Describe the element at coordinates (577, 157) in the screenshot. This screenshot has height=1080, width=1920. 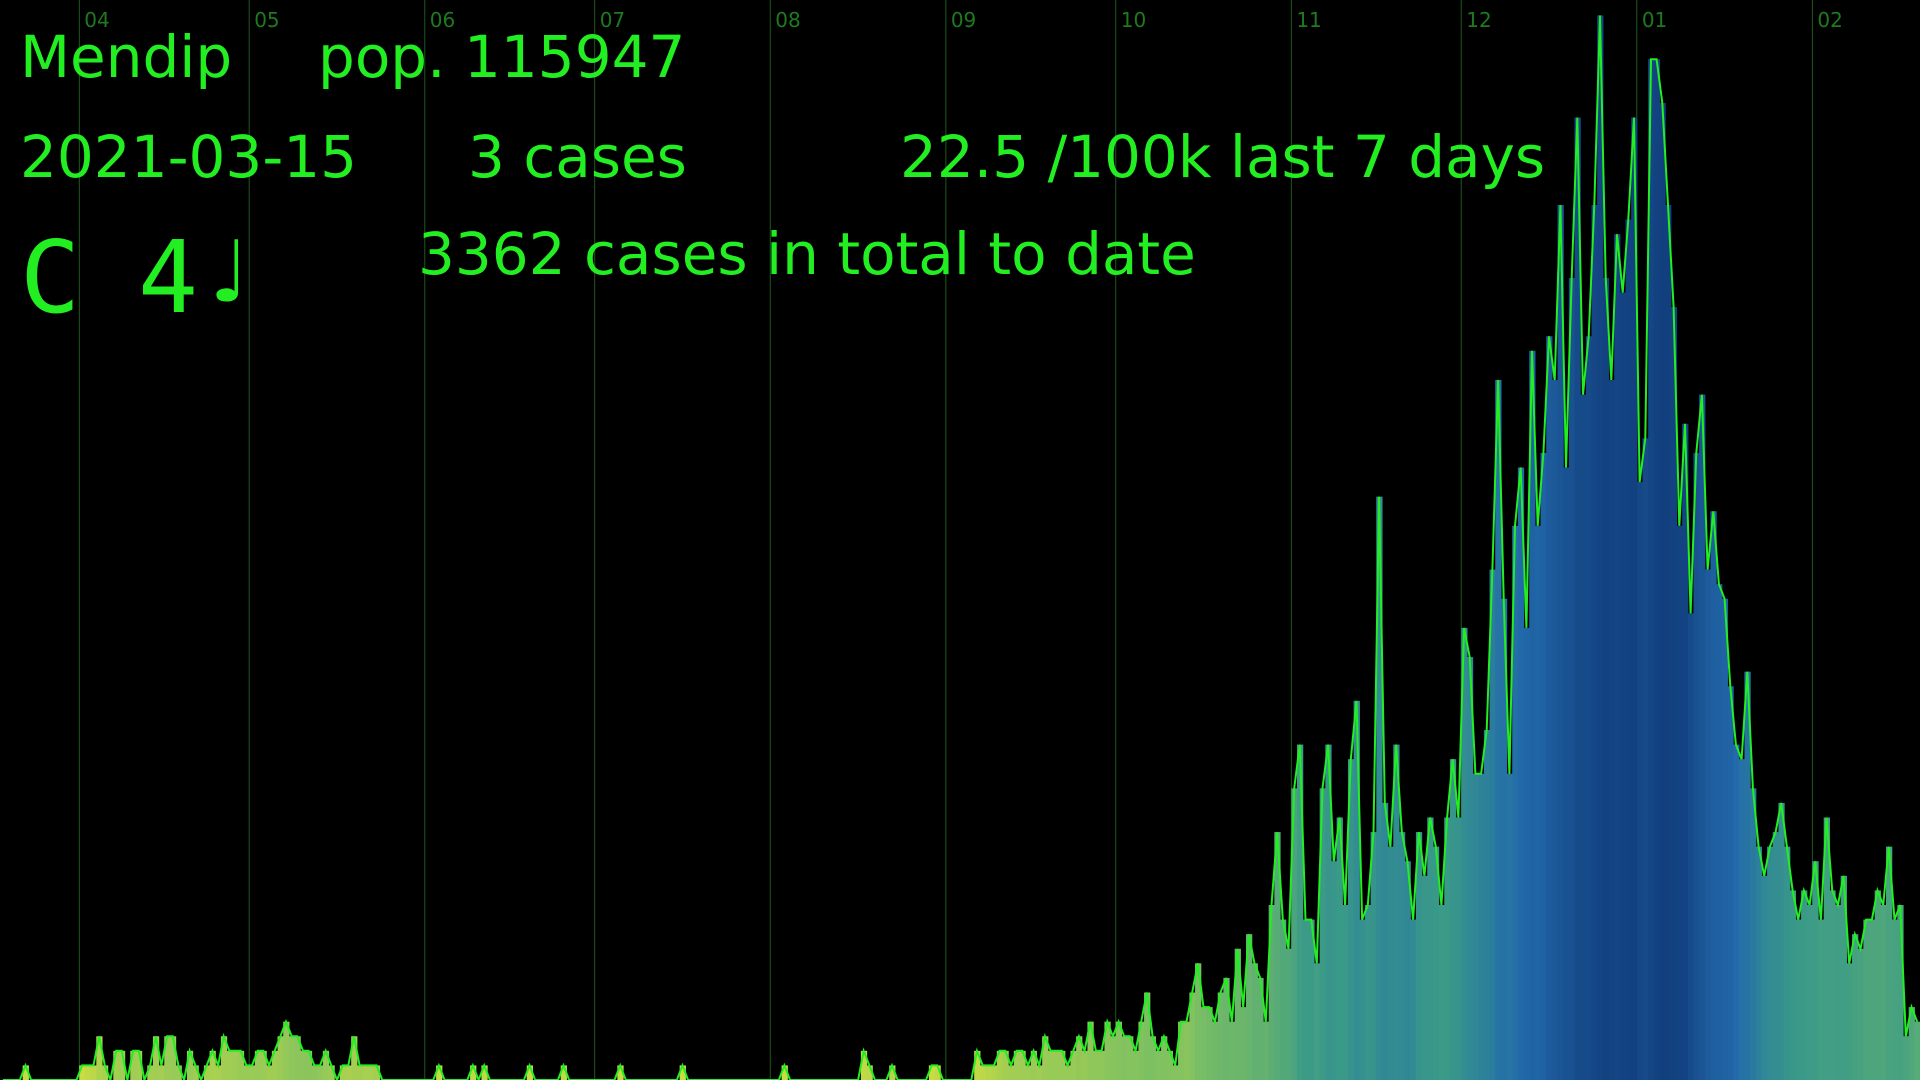
I see `daily-cases: 3 cases` at that location.